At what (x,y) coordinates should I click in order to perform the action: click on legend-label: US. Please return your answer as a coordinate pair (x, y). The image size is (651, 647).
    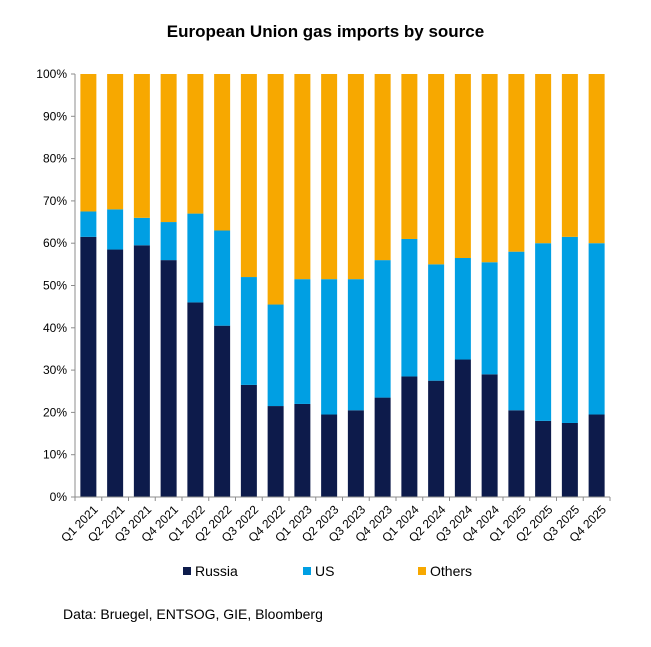
    Looking at the image, I should click on (324, 571).